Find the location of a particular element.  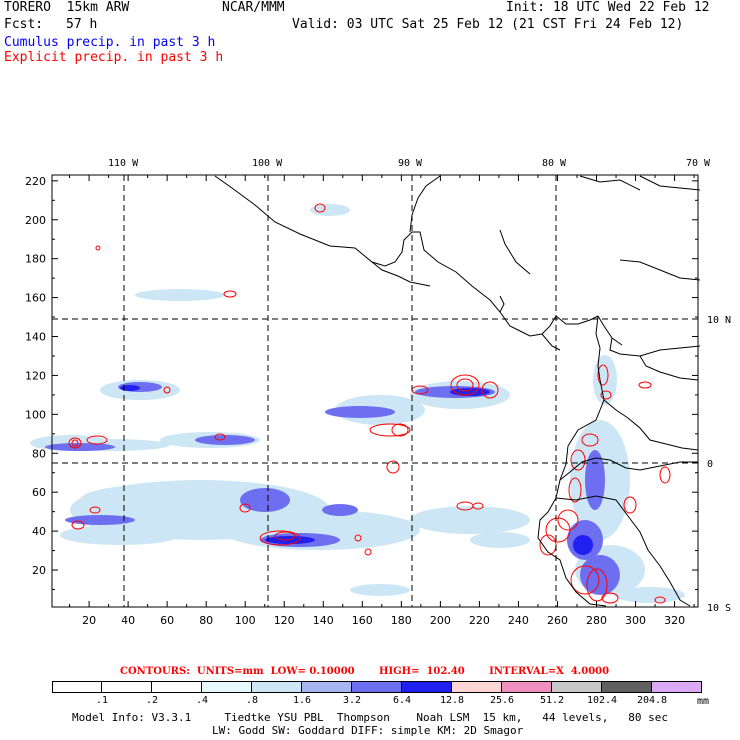

colorbar-unit: mm is located at coordinates (703, 701).